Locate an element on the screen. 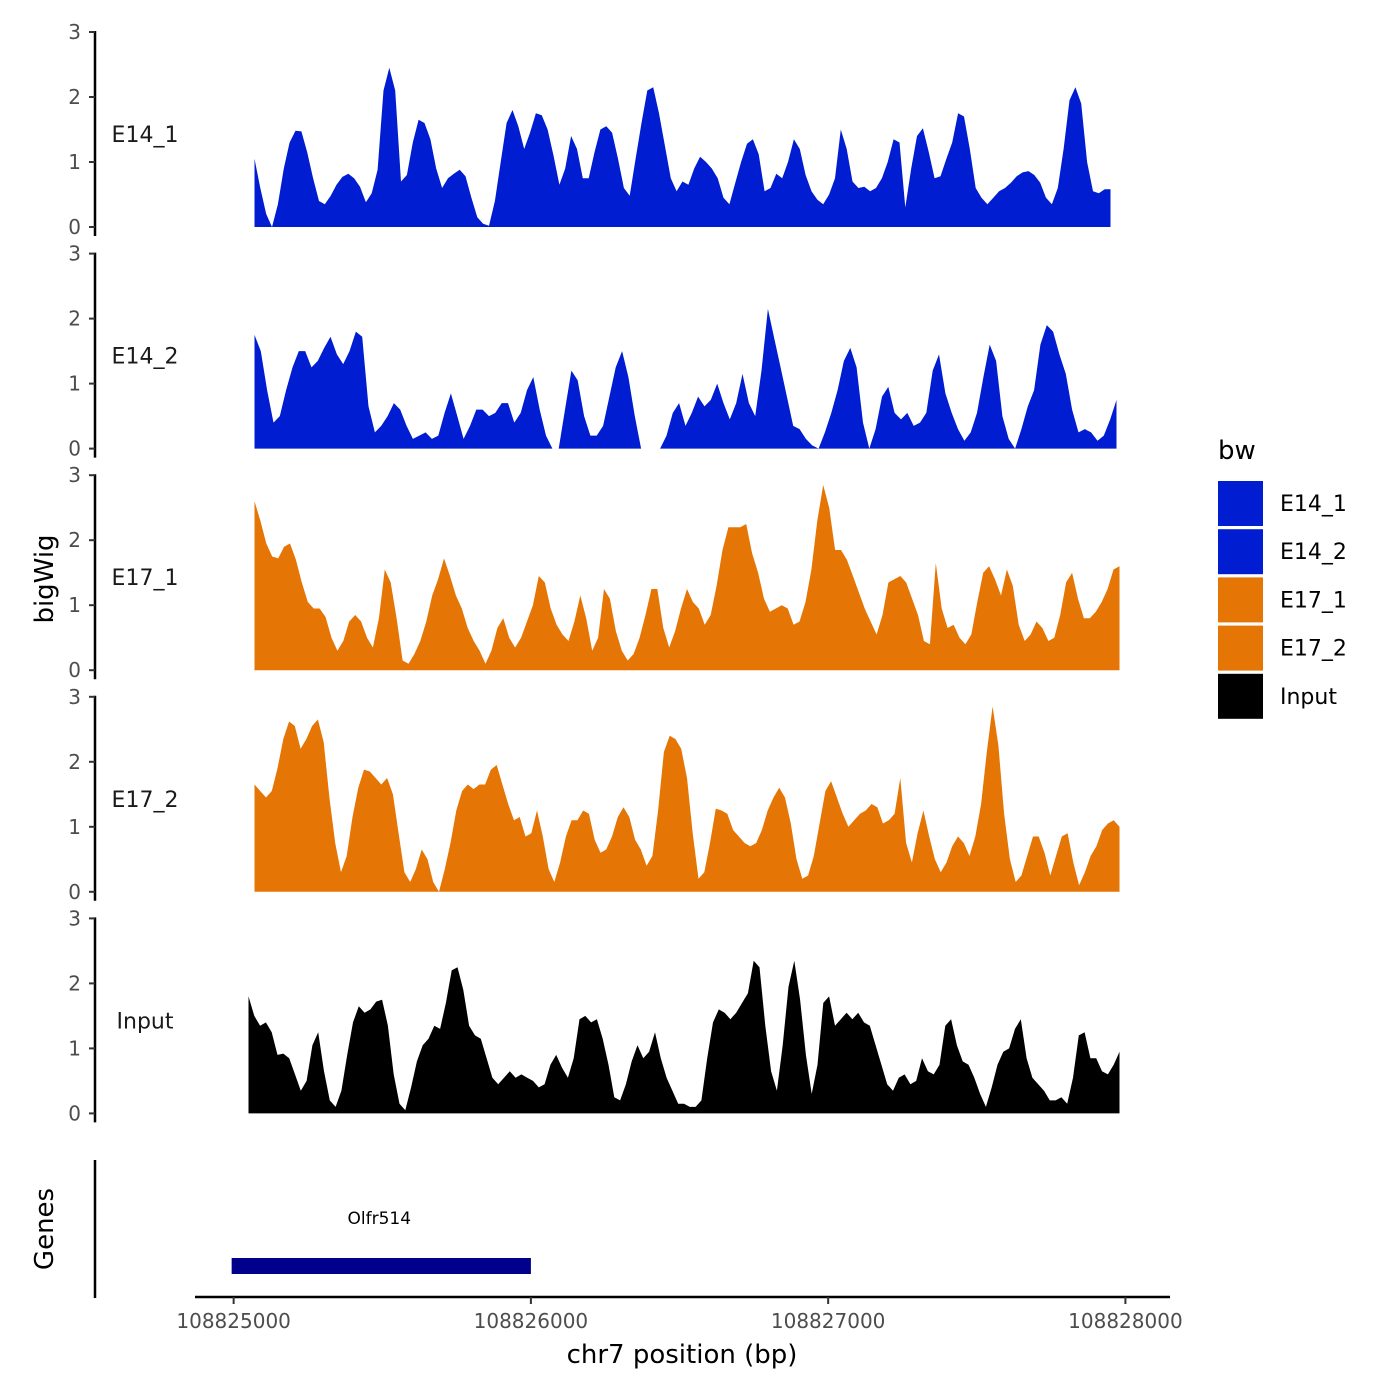 Image resolution: width=1400 pixels, height=1400 pixels. track-e17_2: 0 1 2 3 E17_2 is located at coordinates (594, 794).